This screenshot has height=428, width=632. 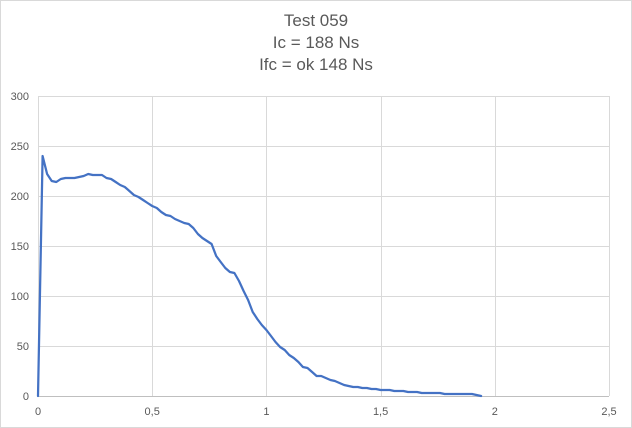 What do you see at coordinates (20, 197) in the screenshot?
I see `y-tick-label: 200` at bounding box center [20, 197].